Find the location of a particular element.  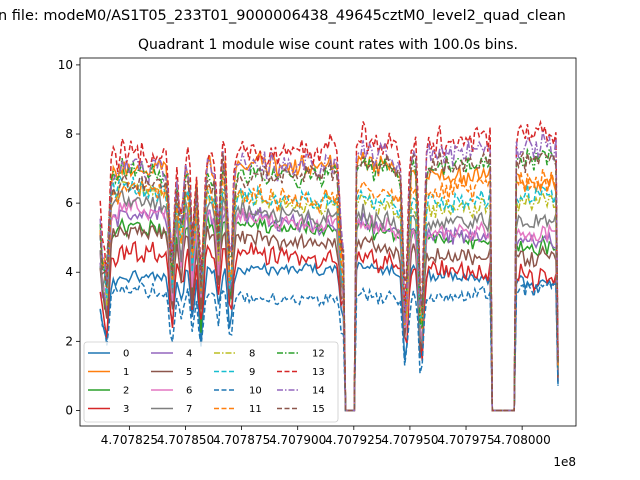

legend-label: 6 is located at coordinates (189, 391).